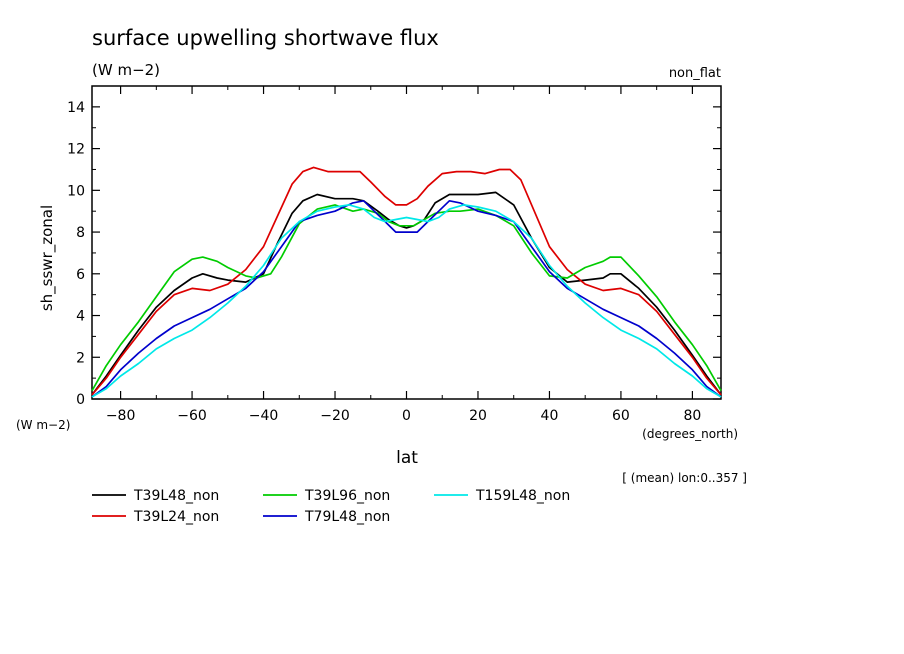  I want to click on legend-entry-label: T39L96_non, so click(347, 496).